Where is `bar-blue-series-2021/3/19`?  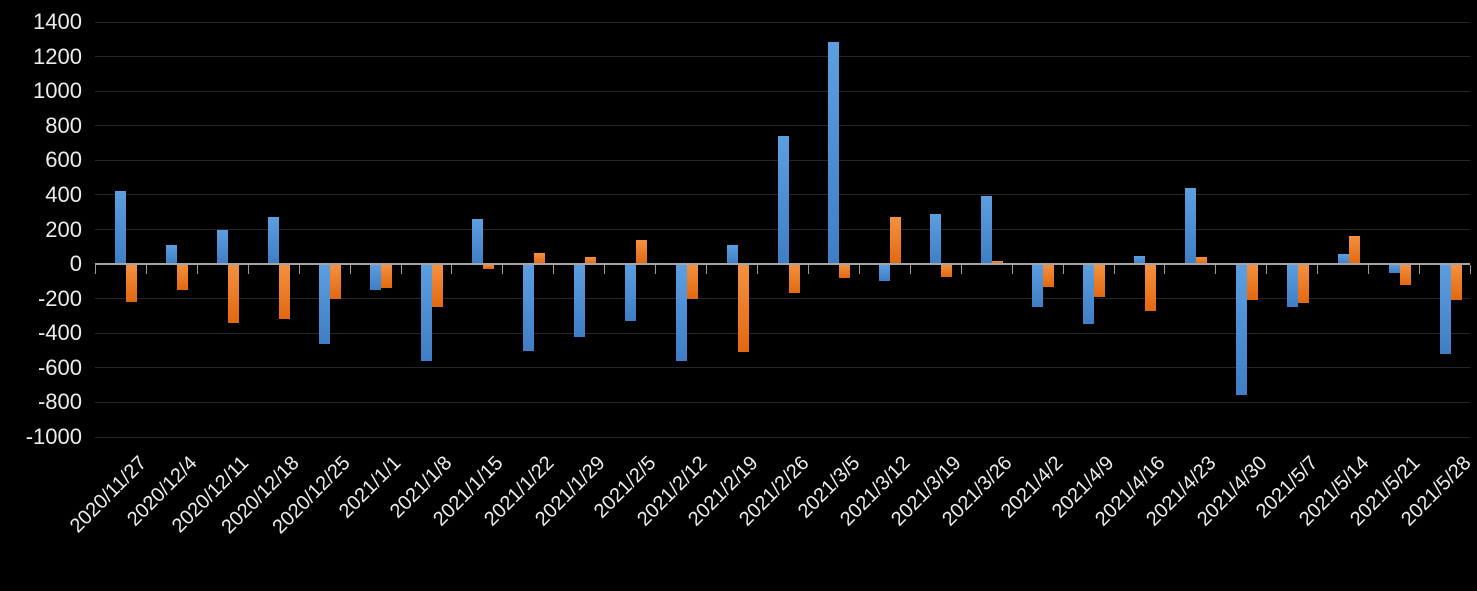 bar-blue-series-2021/3/19 is located at coordinates (936, 239).